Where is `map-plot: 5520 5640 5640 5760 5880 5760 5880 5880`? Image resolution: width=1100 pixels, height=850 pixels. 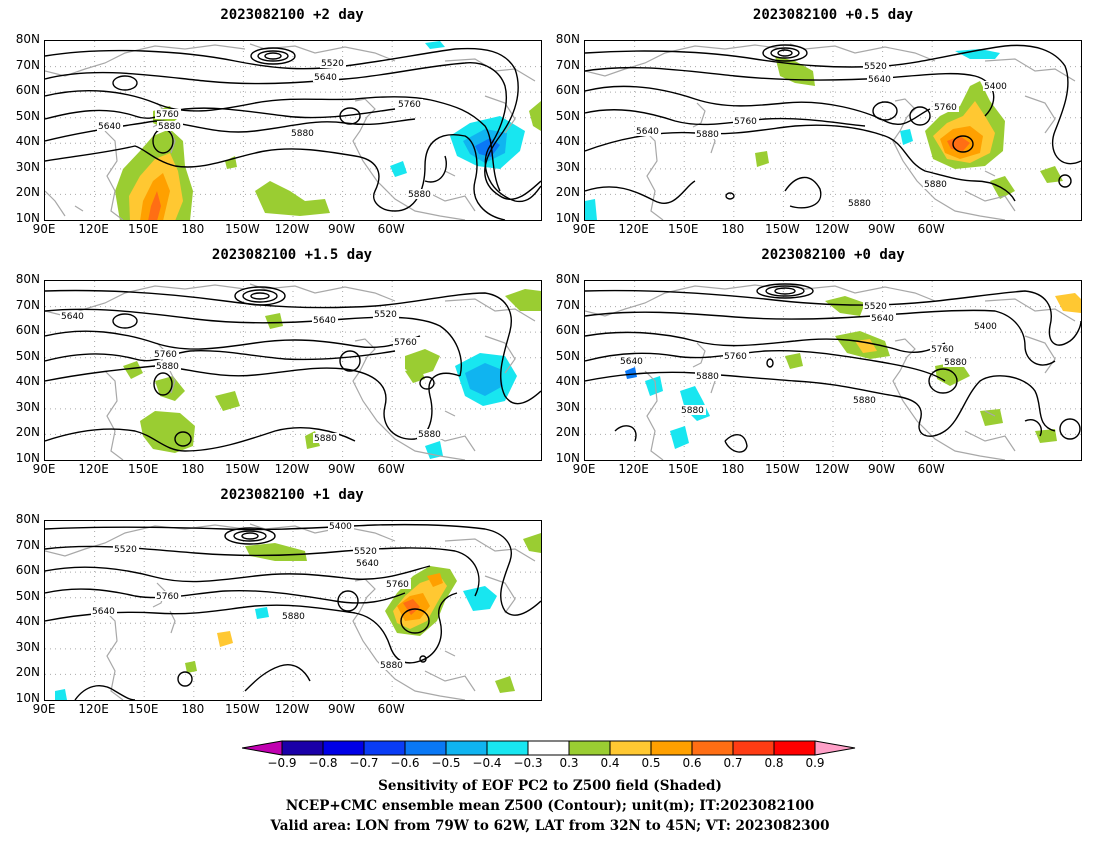 map-plot: 5520 5640 5640 5760 5880 5760 5880 5880 is located at coordinates (293, 130).